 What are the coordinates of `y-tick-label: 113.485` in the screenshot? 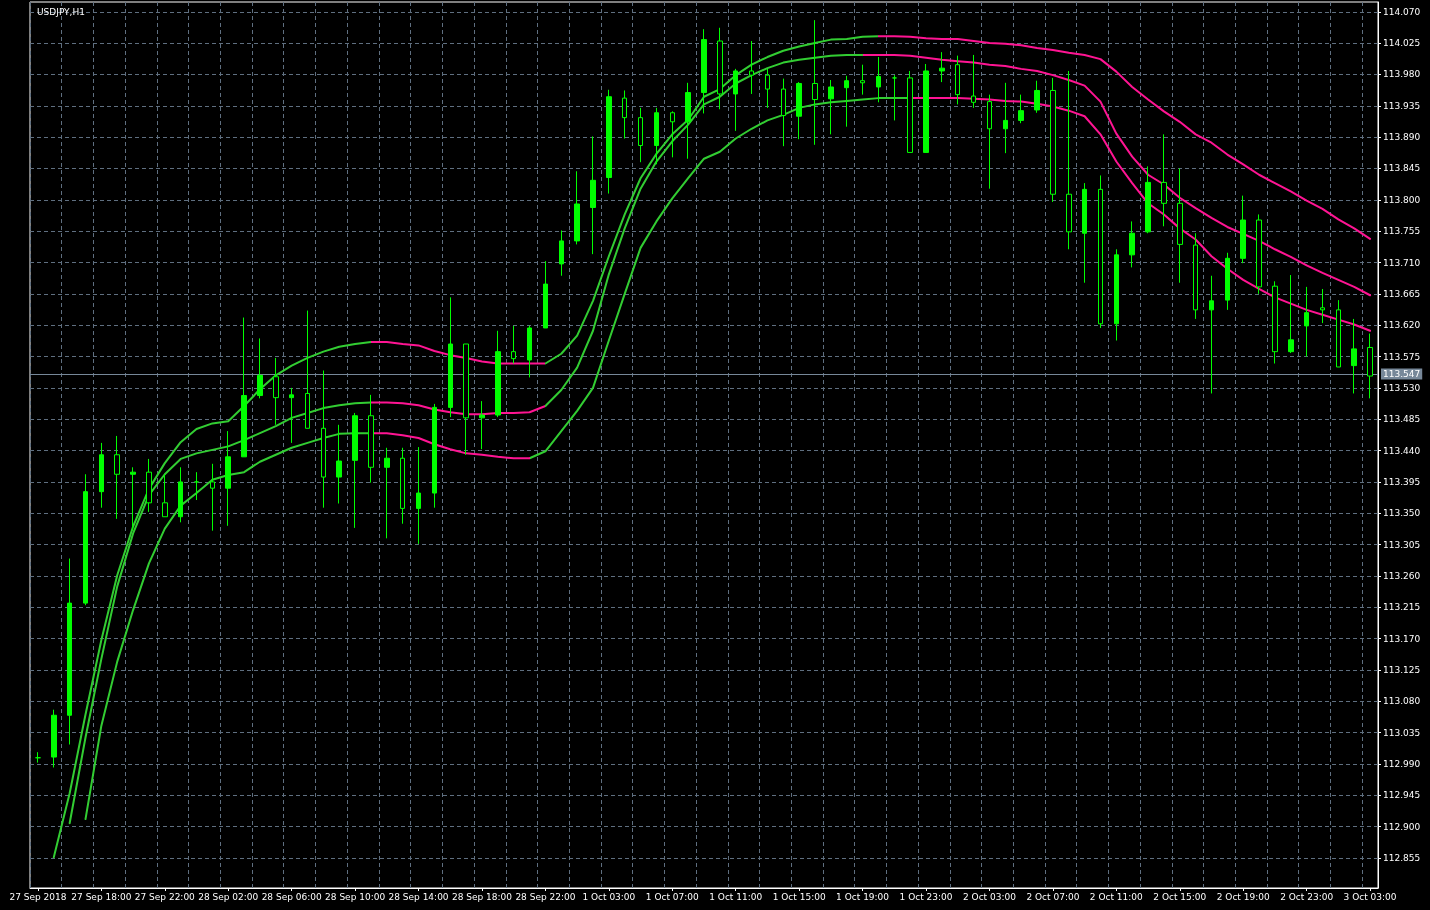 It's located at (1402, 419).